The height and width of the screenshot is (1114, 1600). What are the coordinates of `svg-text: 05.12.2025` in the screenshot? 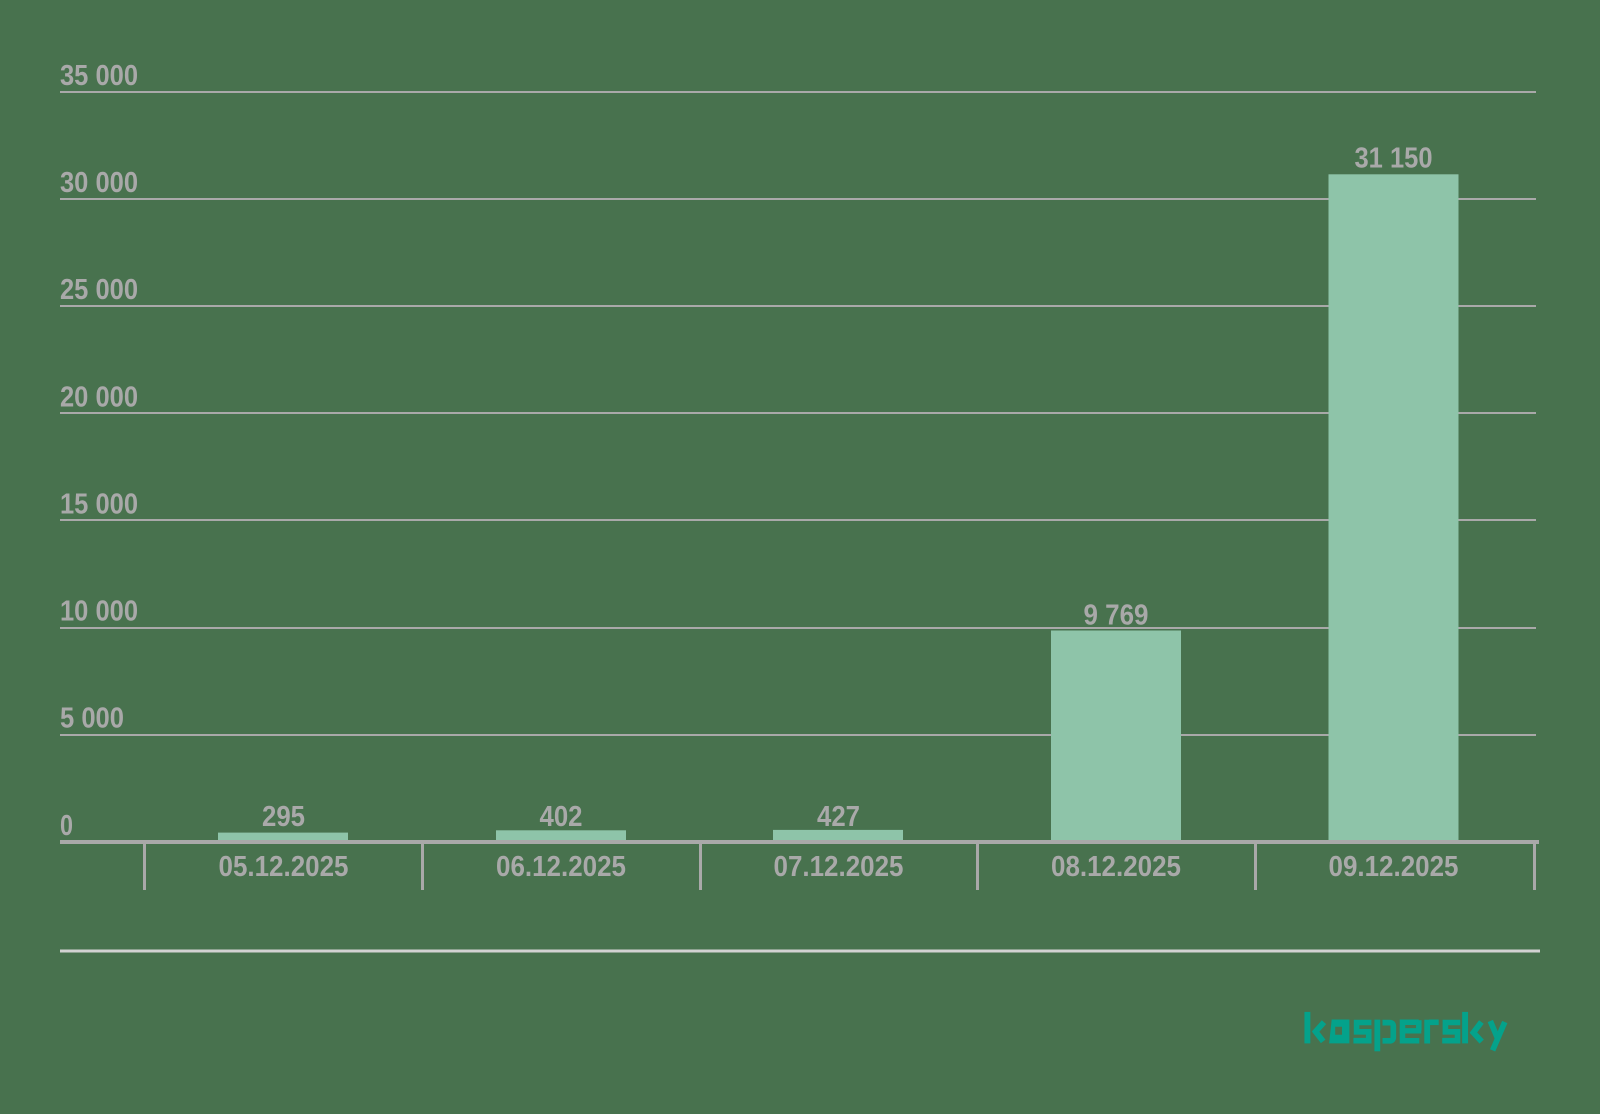 It's located at (284, 867).